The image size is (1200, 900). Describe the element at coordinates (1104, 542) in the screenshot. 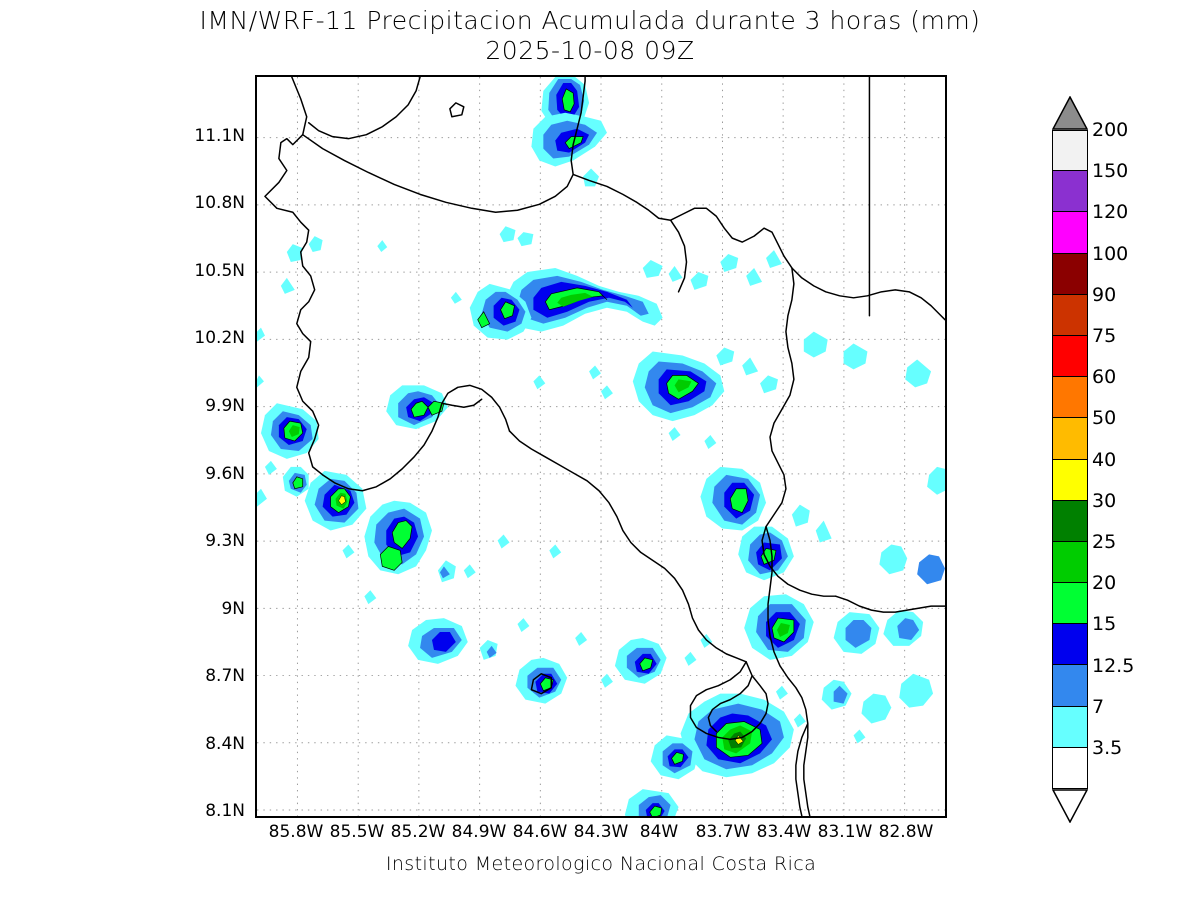

I see `colorbar-tick-25: 25` at that location.